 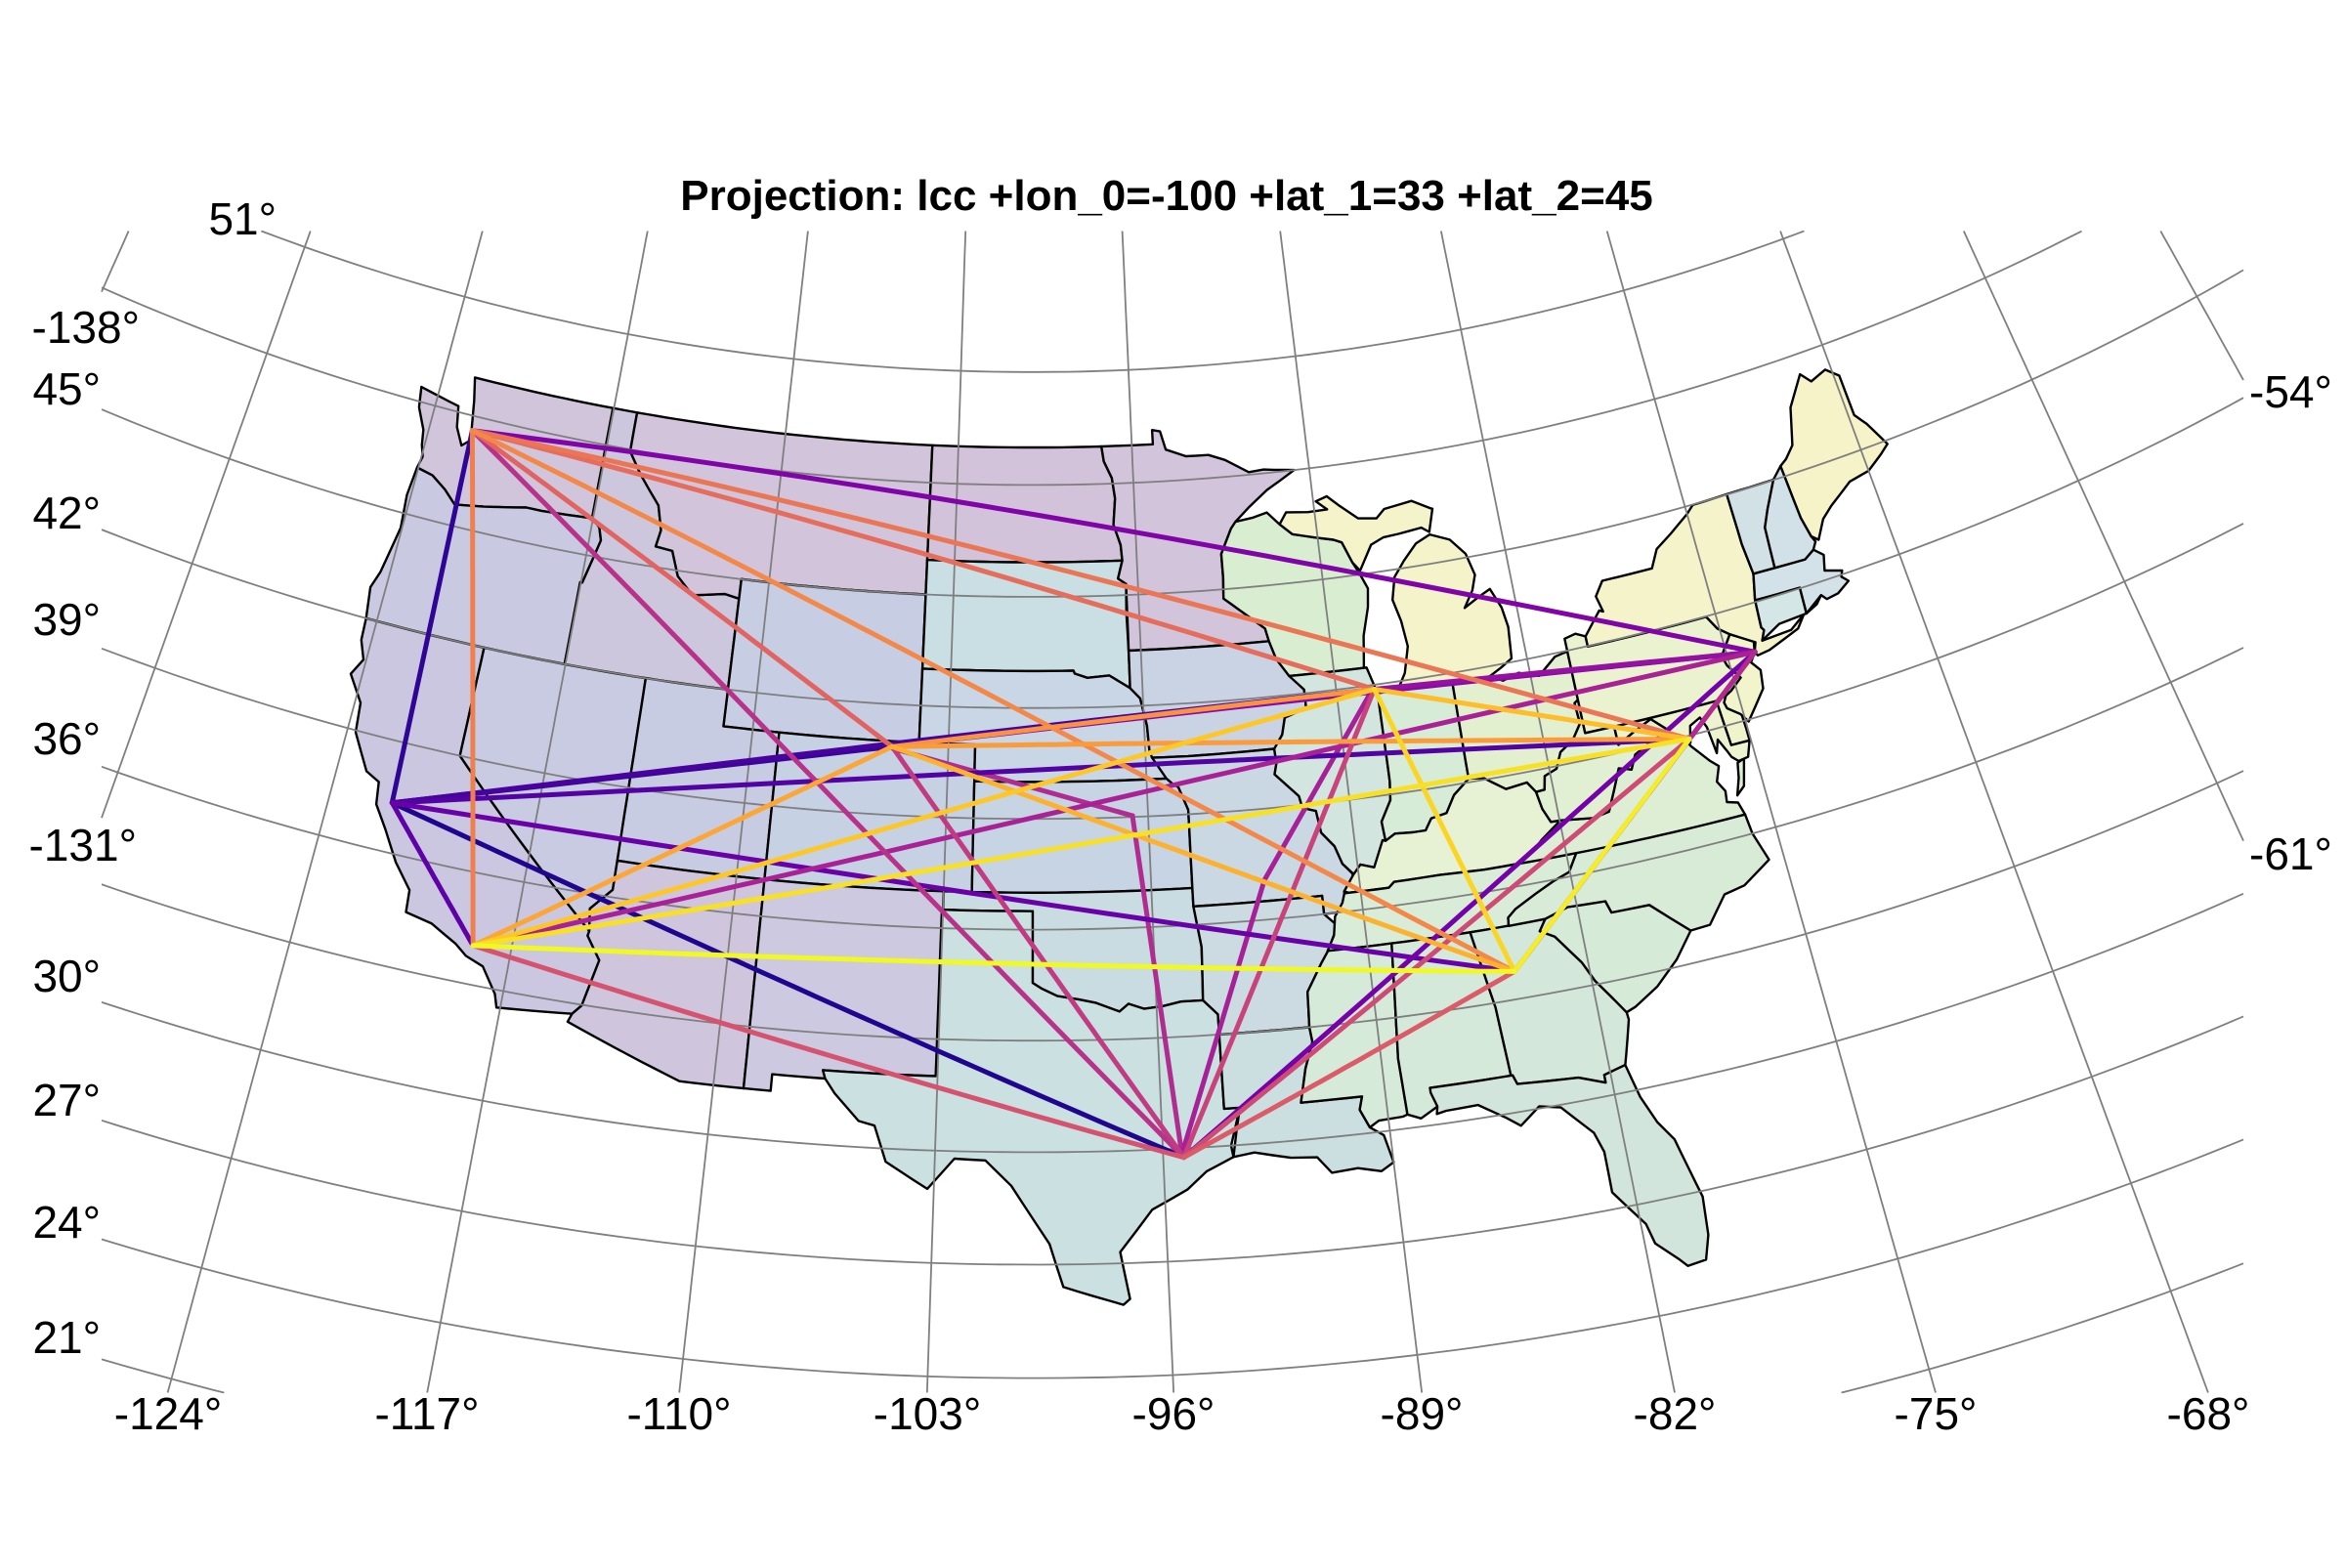 I want to click on svg-text: -124°, so click(x=168, y=1413).